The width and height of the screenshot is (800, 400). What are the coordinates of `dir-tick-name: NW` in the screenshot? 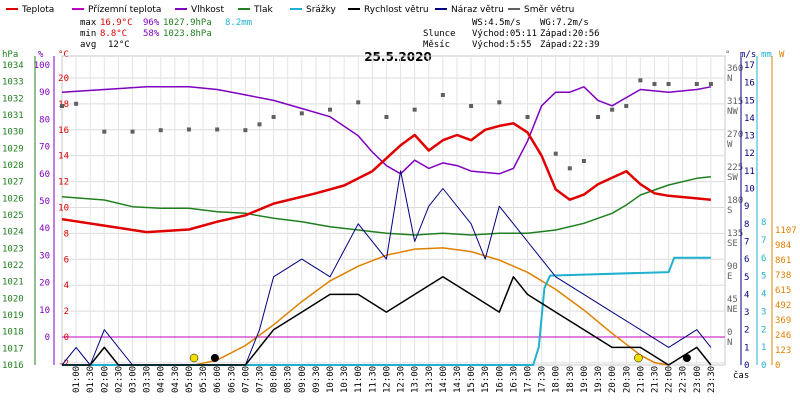 It's located at (732, 112).